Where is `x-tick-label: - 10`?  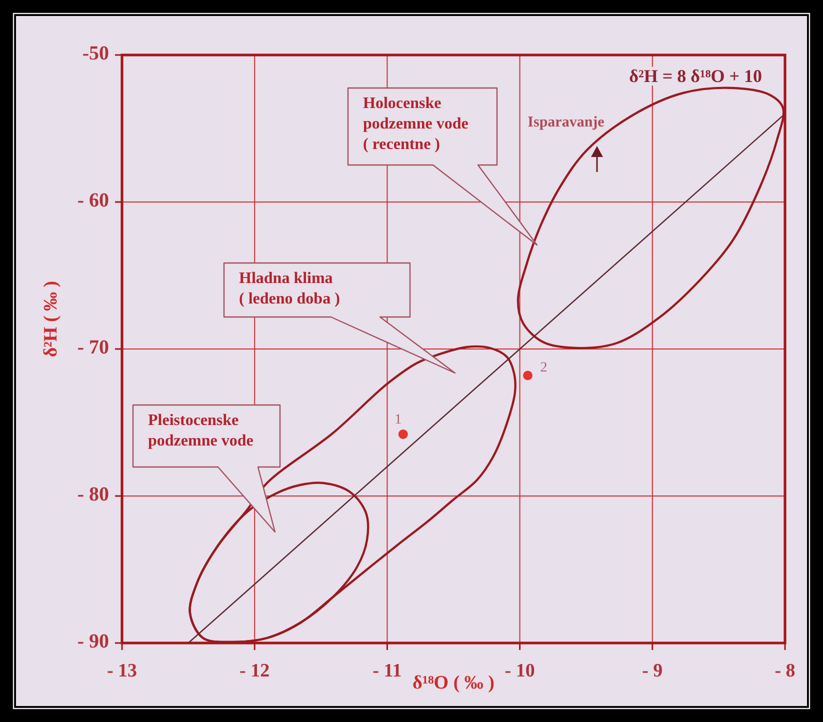
x-tick-label: - 10 is located at coordinates (519, 671).